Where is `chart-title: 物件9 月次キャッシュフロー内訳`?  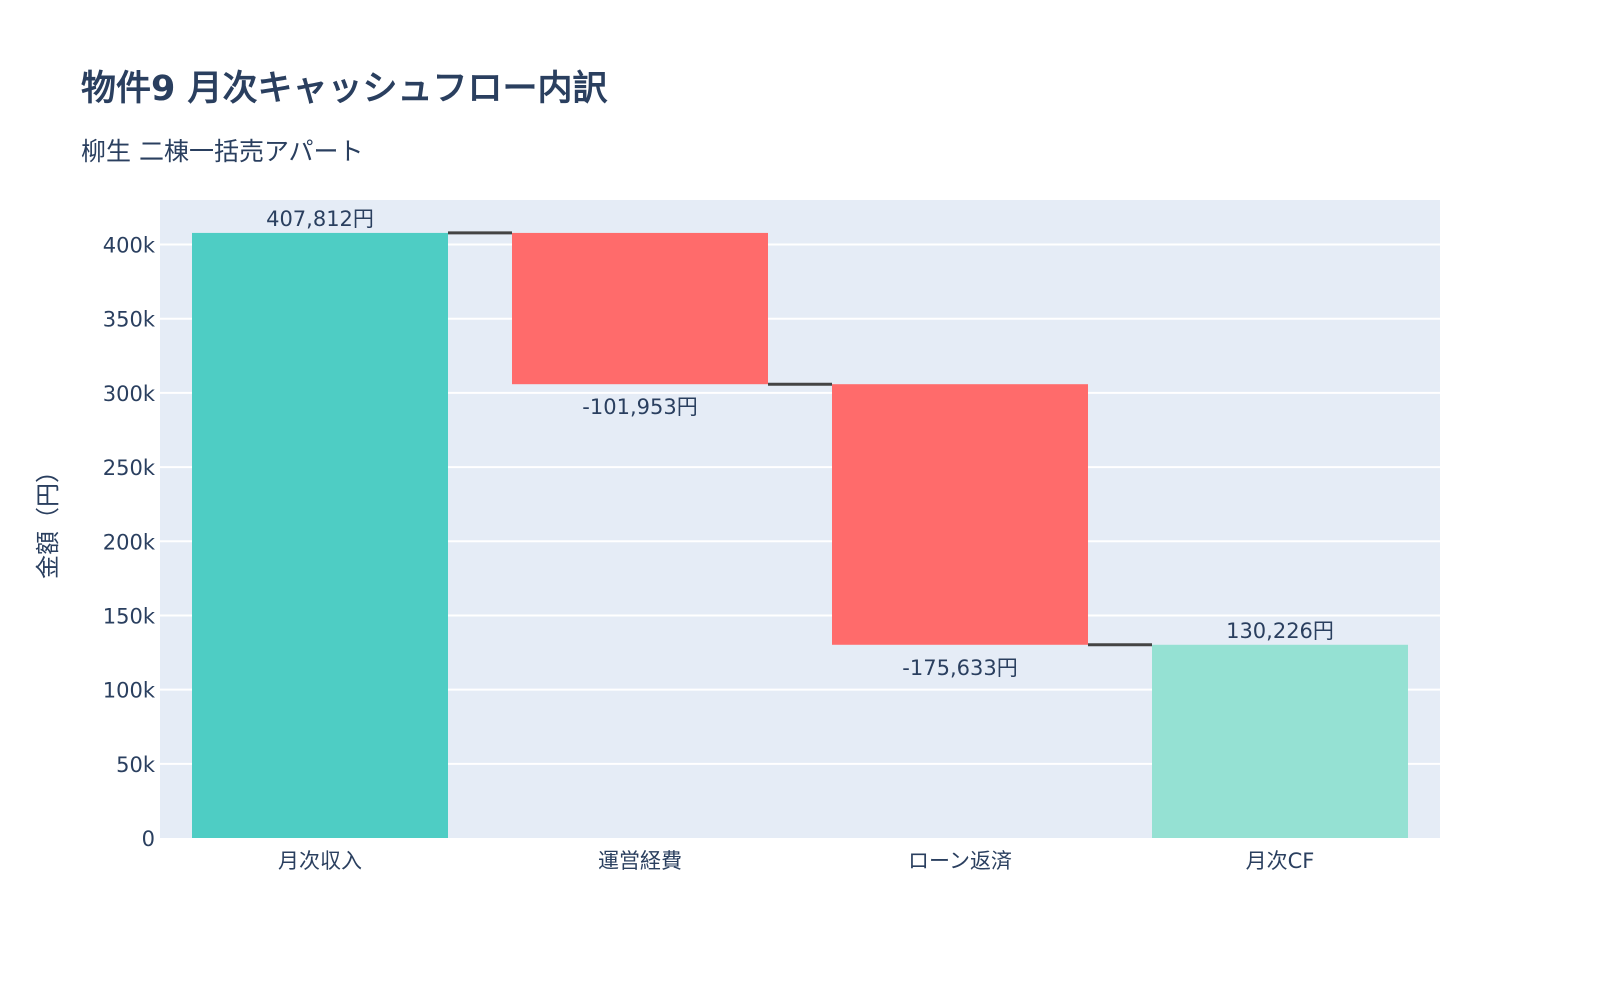 chart-title: 物件9 月次キャッシュフロー内訳 is located at coordinates (344, 89).